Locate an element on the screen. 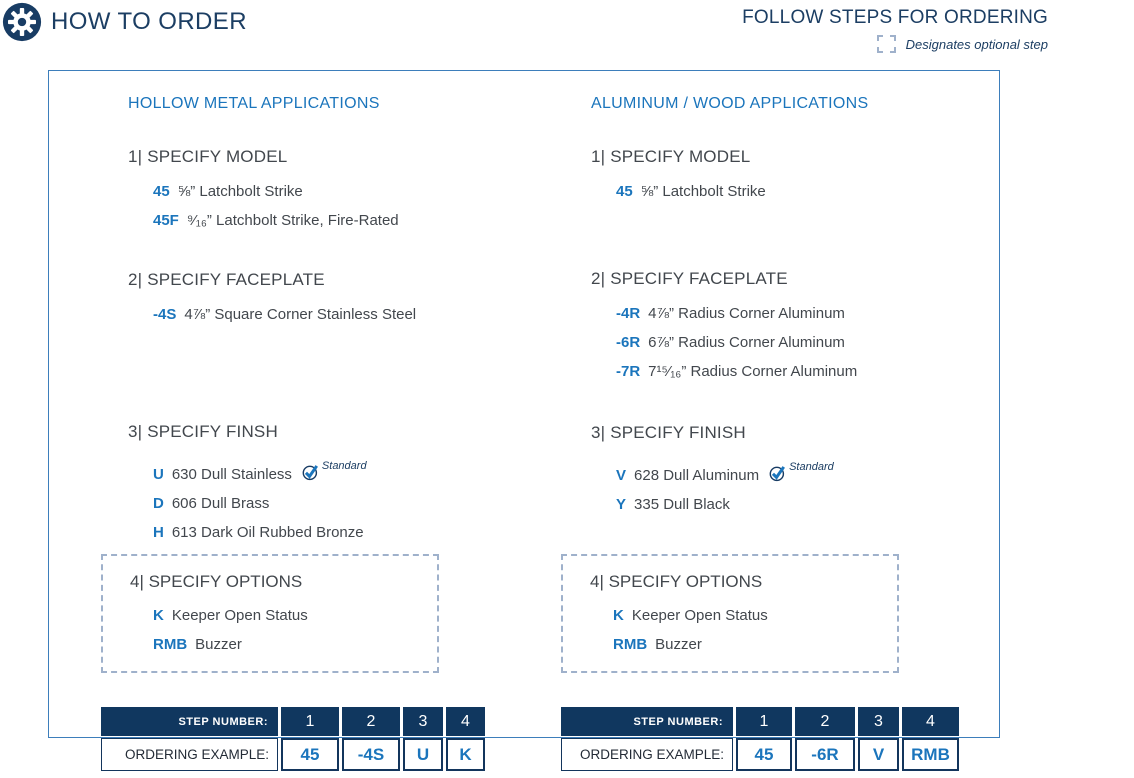 The height and width of the screenshot is (778, 1134). faceplate-option: -7R 7¹⁵⁄₁₆” Radius Corner Aluminum is located at coordinates (736, 371).